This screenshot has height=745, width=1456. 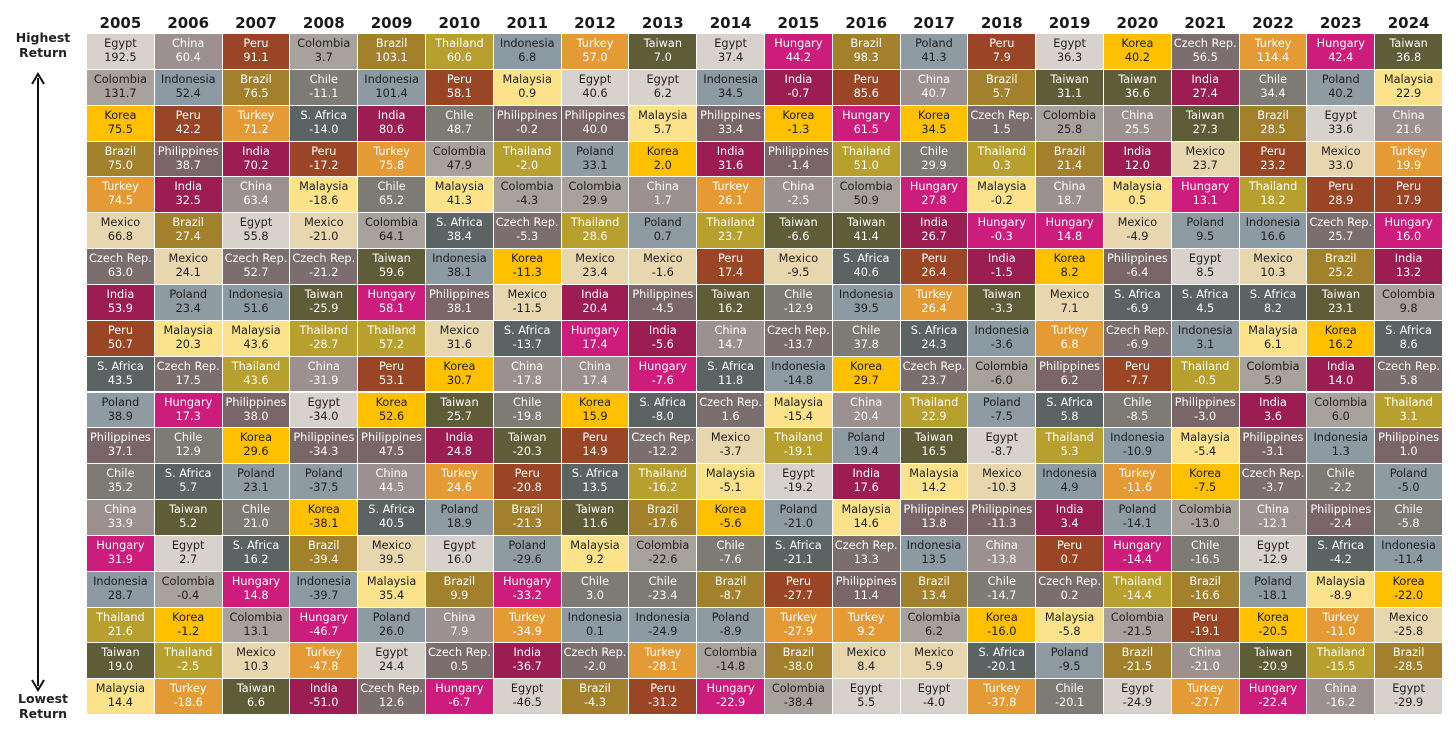 What do you see at coordinates (1137, 380) in the screenshot?
I see `return-value: -7.7` at bounding box center [1137, 380].